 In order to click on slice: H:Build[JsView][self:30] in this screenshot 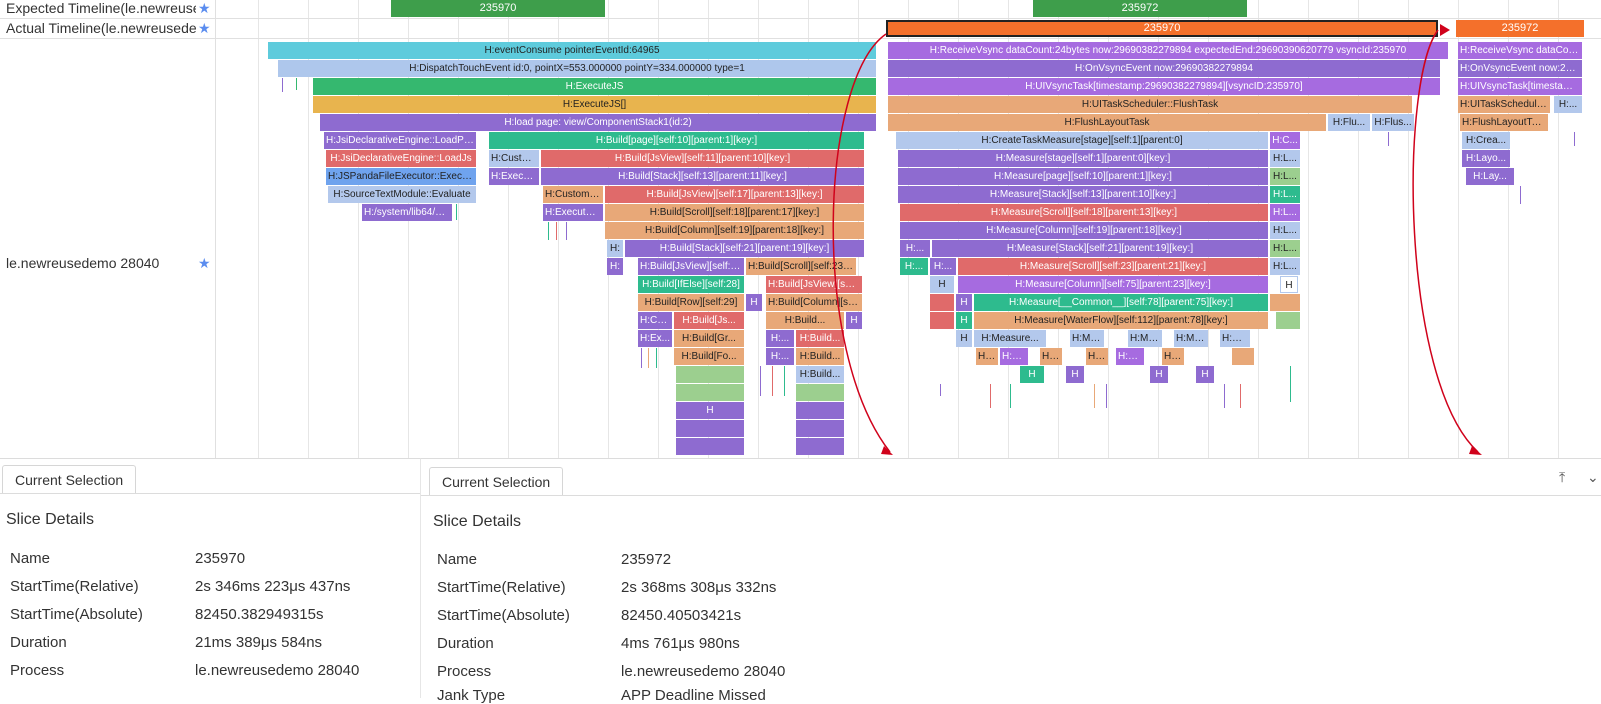, I will do `click(814, 284)`.